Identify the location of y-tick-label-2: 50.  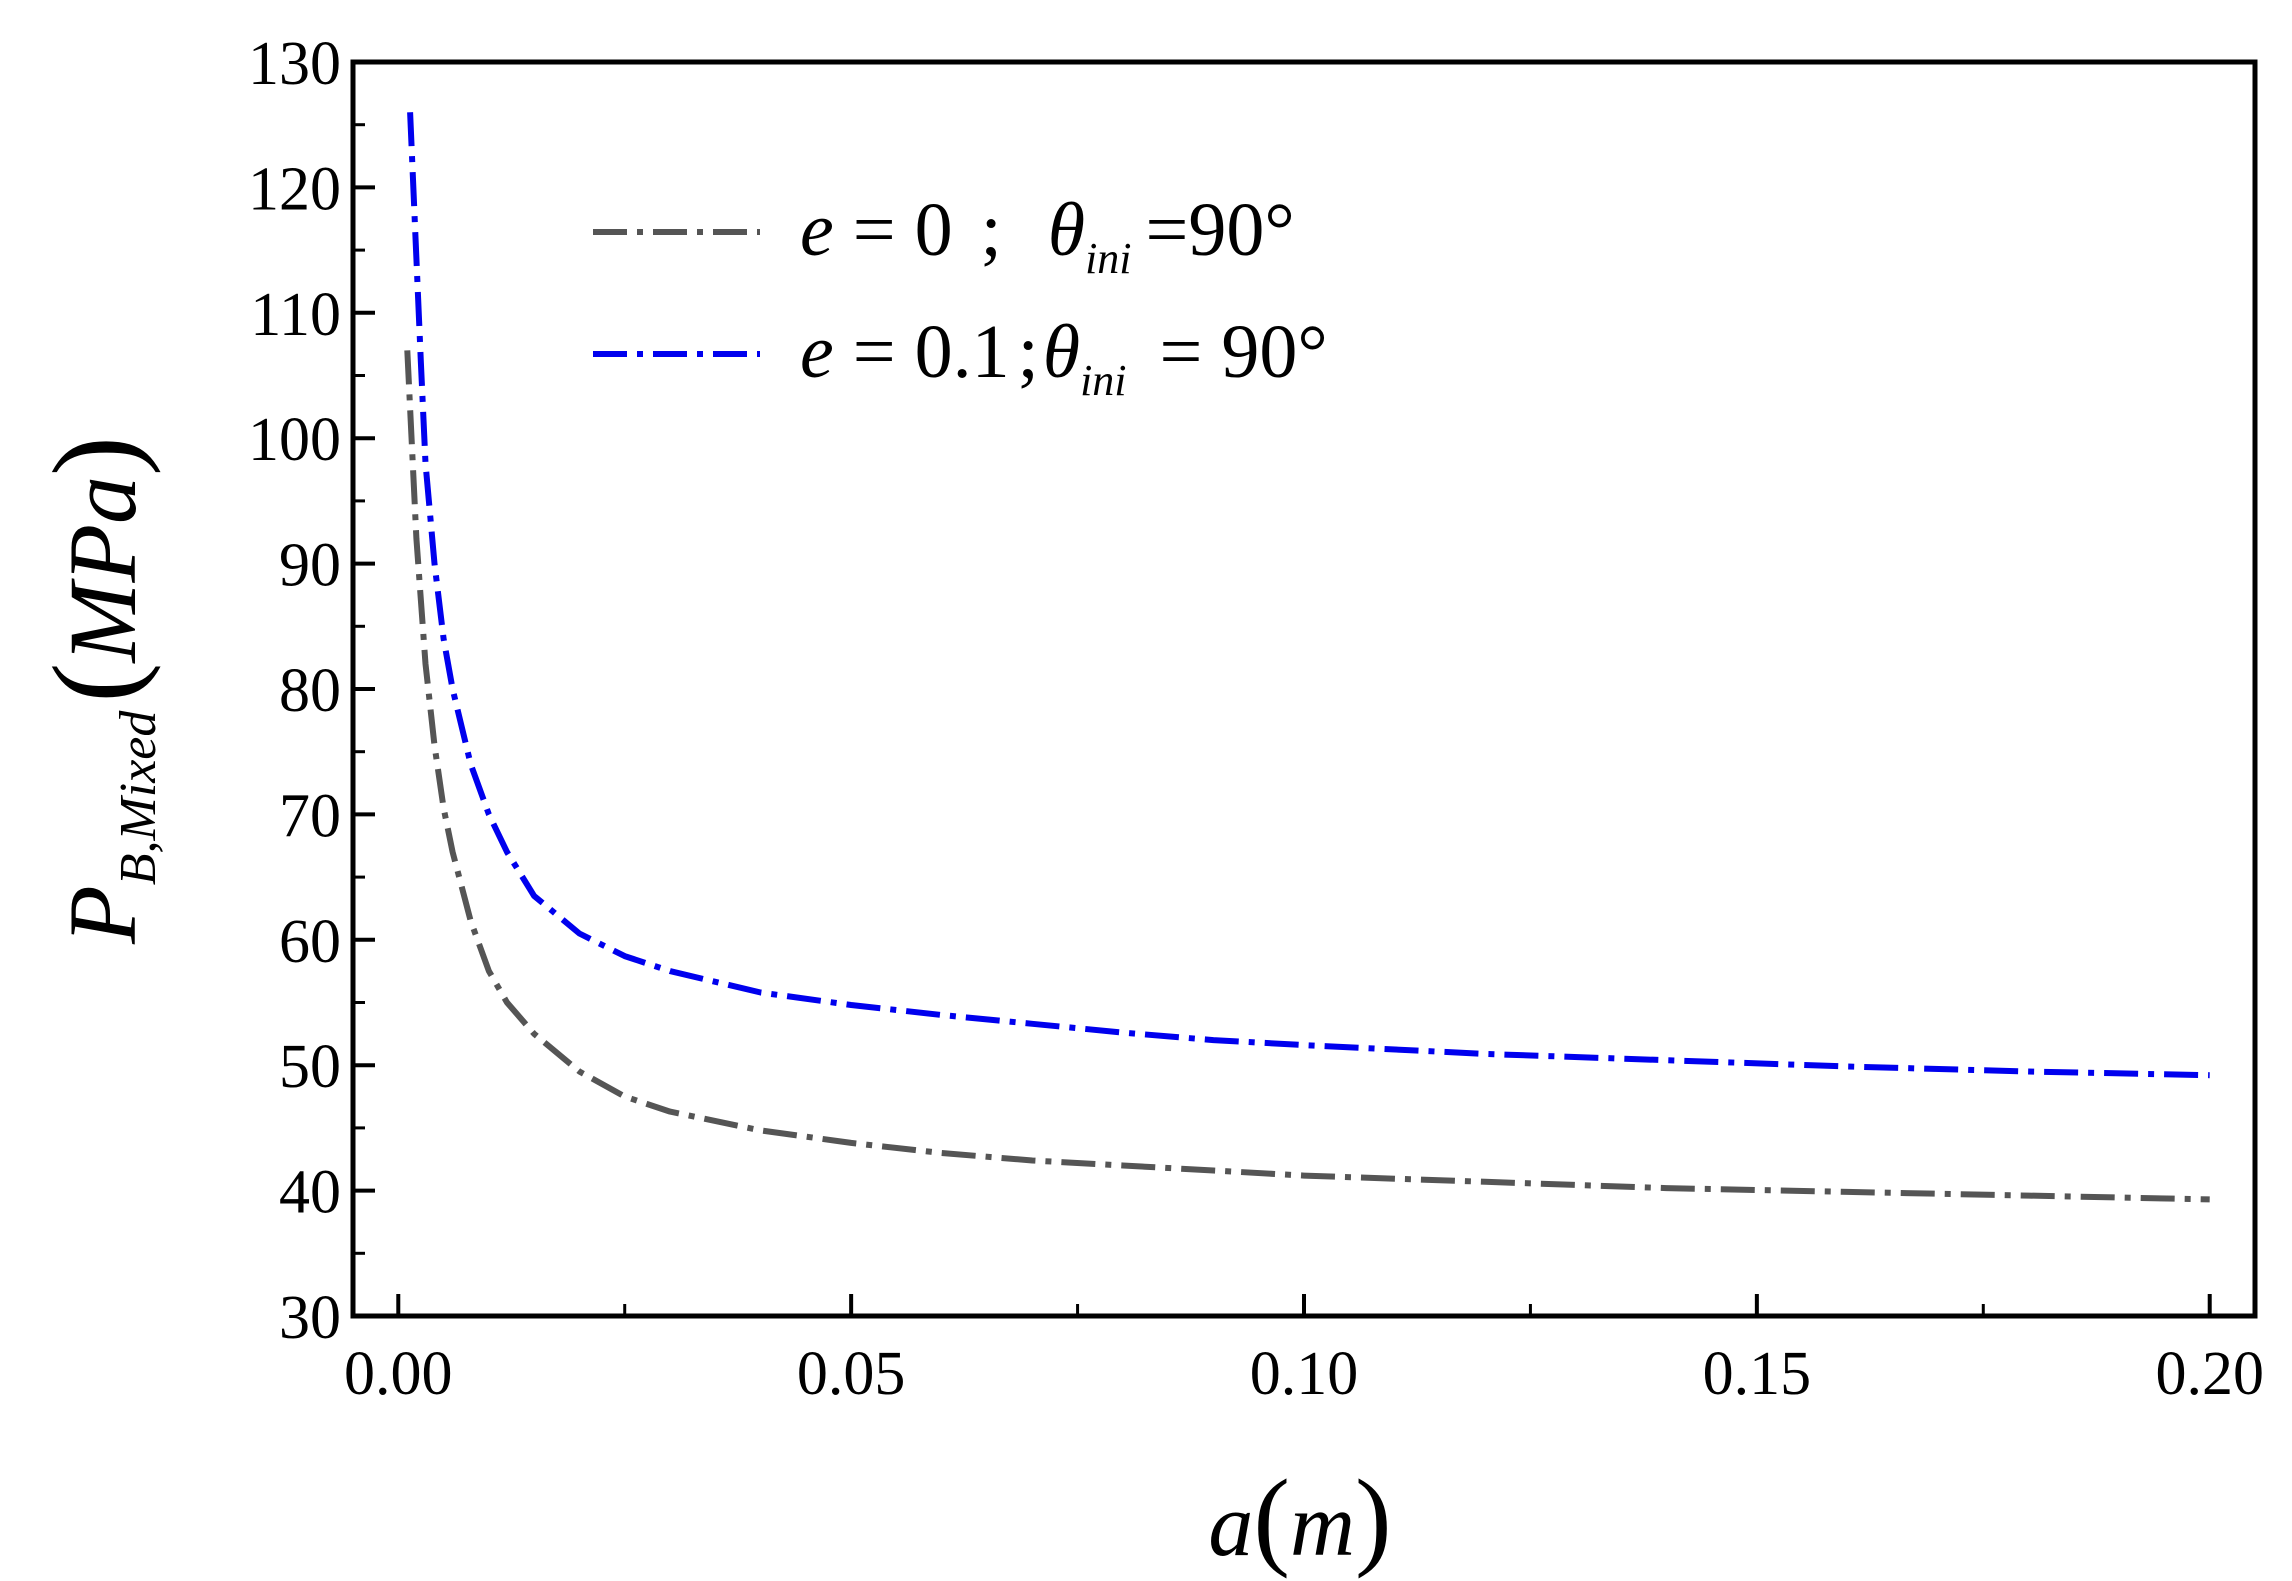
(310, 1067).